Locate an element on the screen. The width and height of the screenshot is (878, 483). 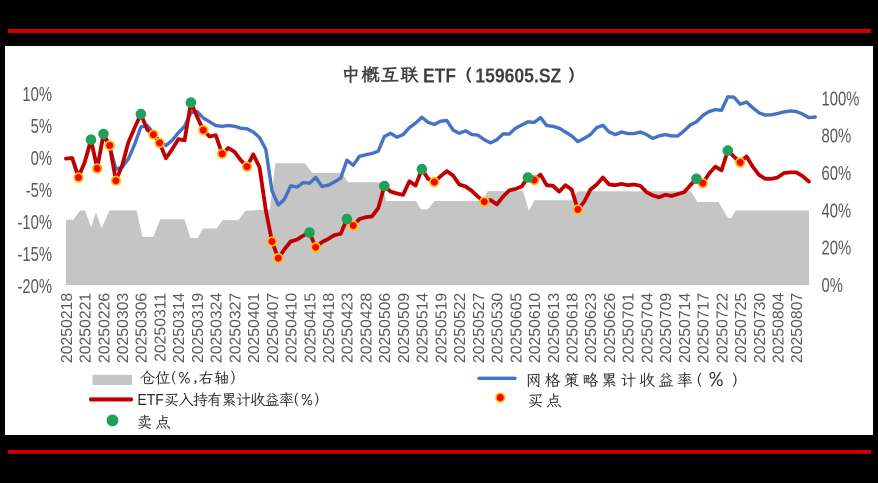
svg-text: 20250324 is located at coordinates (217, 328).